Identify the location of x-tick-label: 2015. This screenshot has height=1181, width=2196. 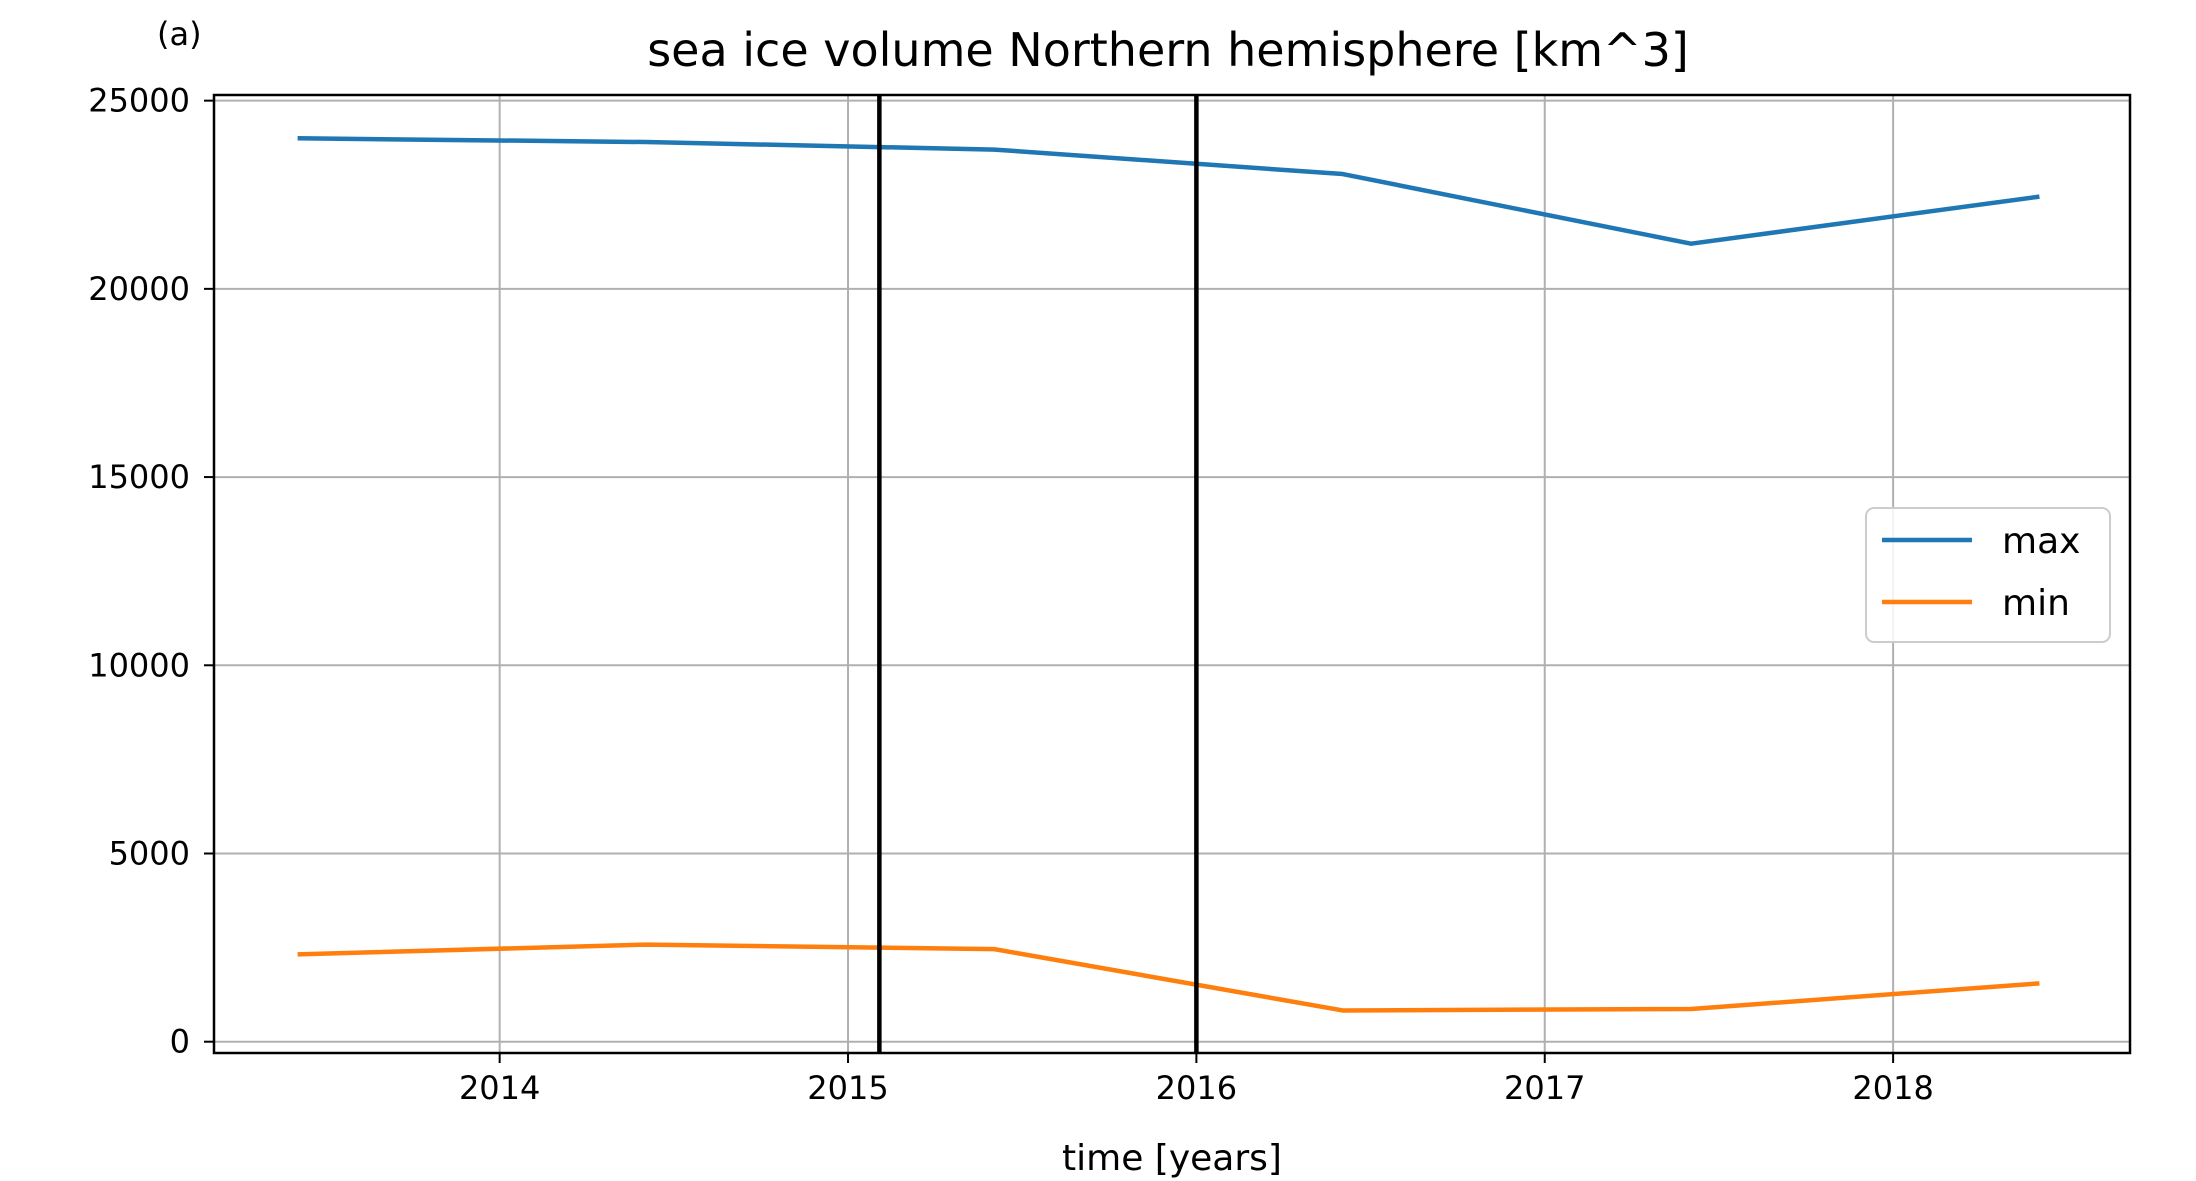
(847, 1088).